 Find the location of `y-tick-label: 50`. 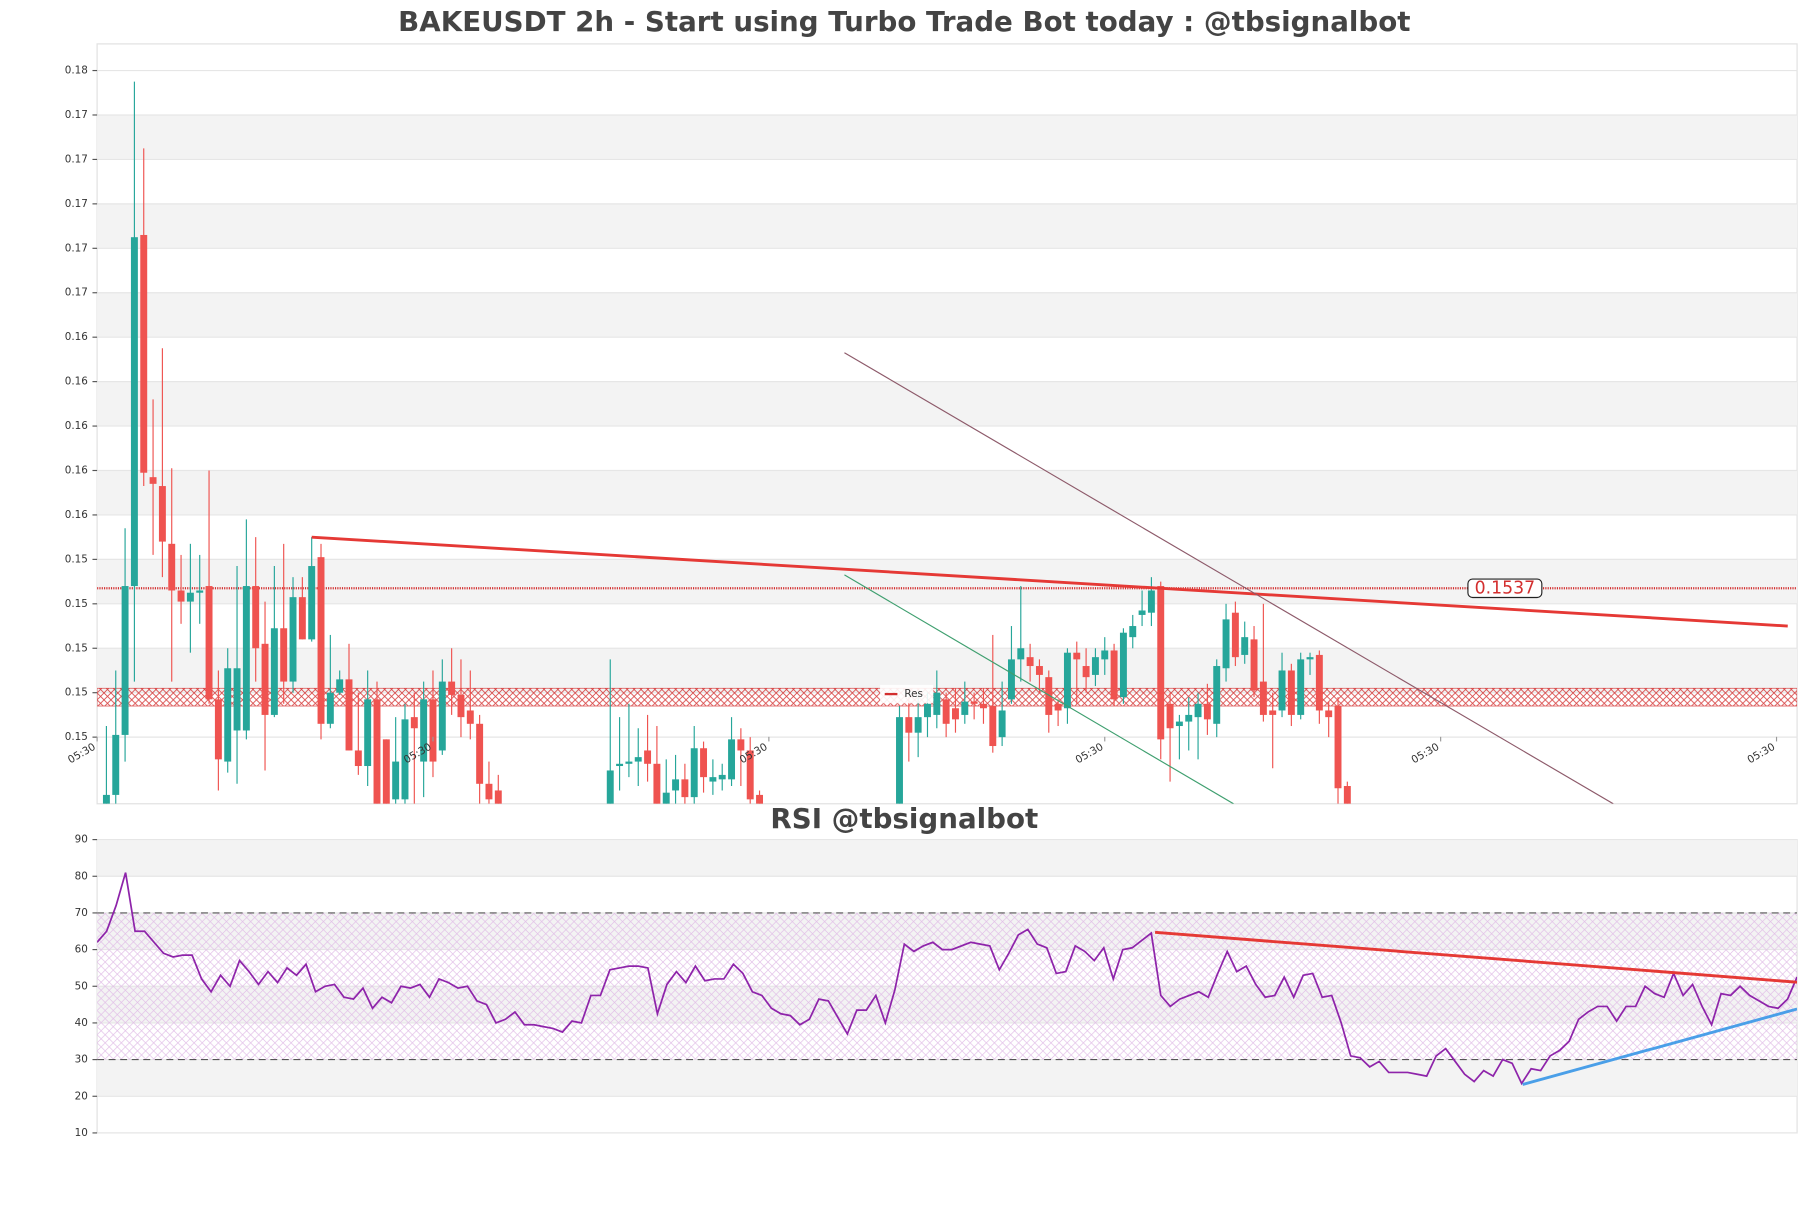

y-tick-label: 50 is located at coordinates (81, 986).